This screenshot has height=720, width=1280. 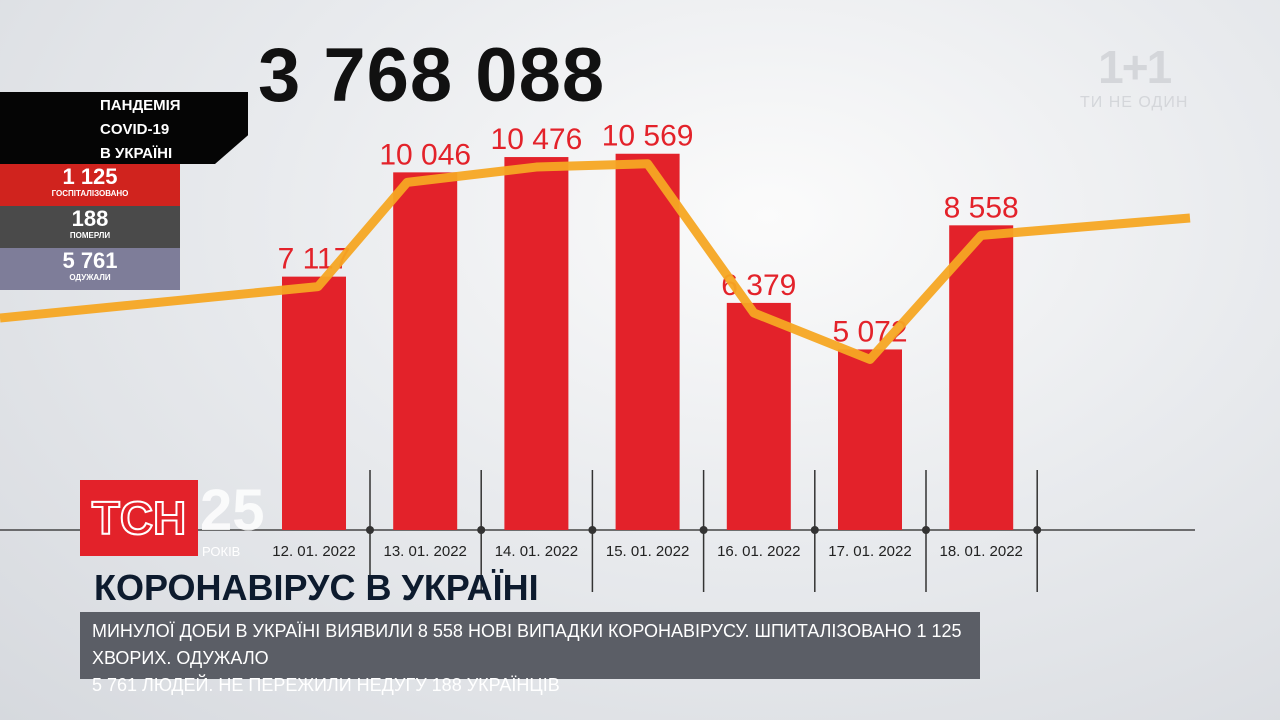 I want to click on date-label: 18. 01. 2022, so click(x=980, y=551).